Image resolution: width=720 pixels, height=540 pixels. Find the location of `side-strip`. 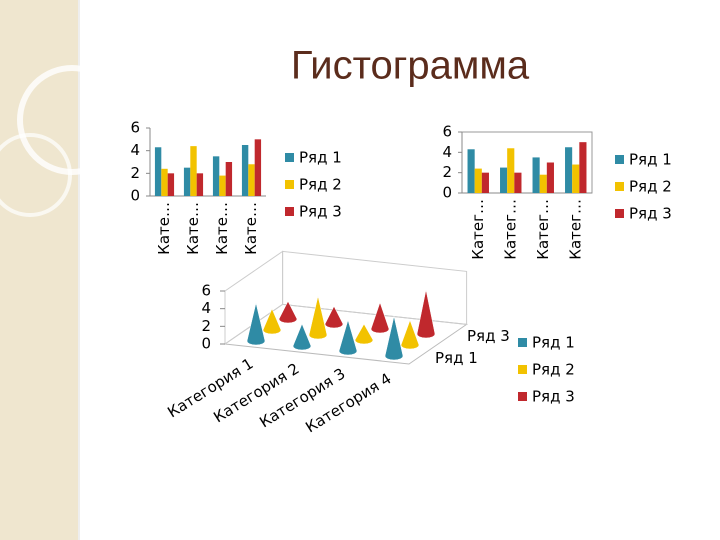

side-strip is located at coordinates (39, 270).